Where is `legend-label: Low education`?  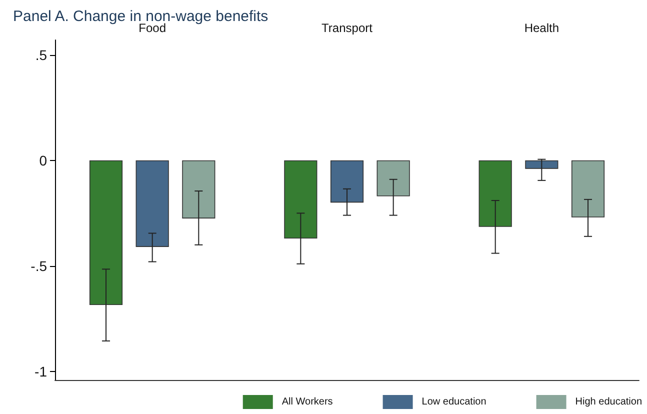 legend-label: Low education is located at coordinates (454, 402).